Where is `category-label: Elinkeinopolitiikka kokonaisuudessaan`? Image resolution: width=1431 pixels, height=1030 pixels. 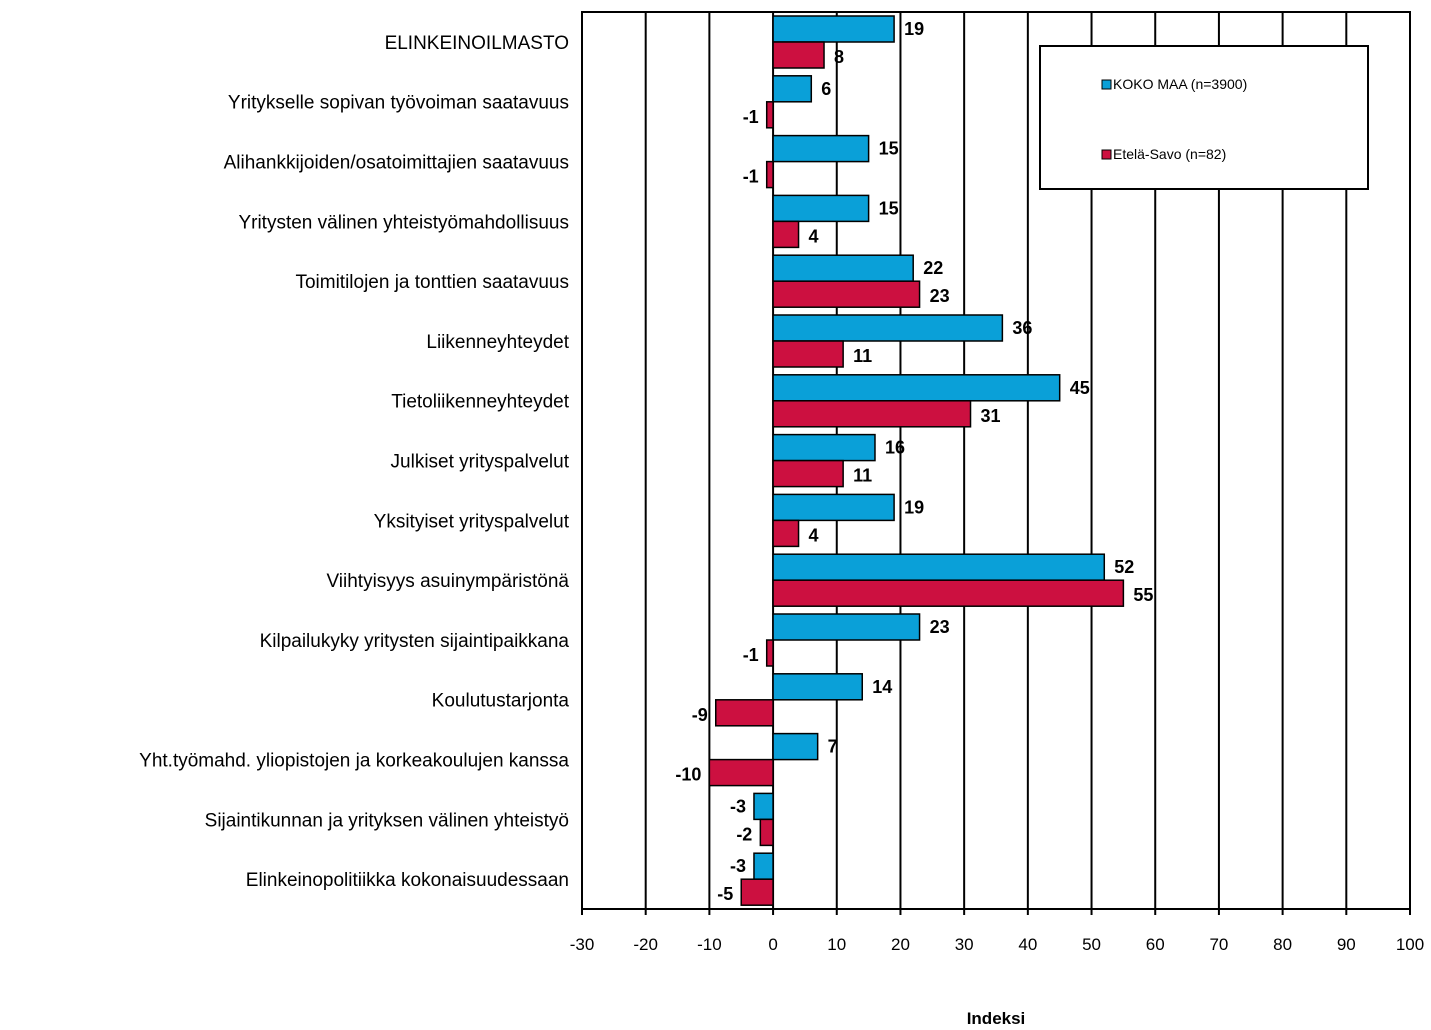
category-label: Elinkeinopolitiikka kokonaisuudessaan is located at coordinates (407, 880).